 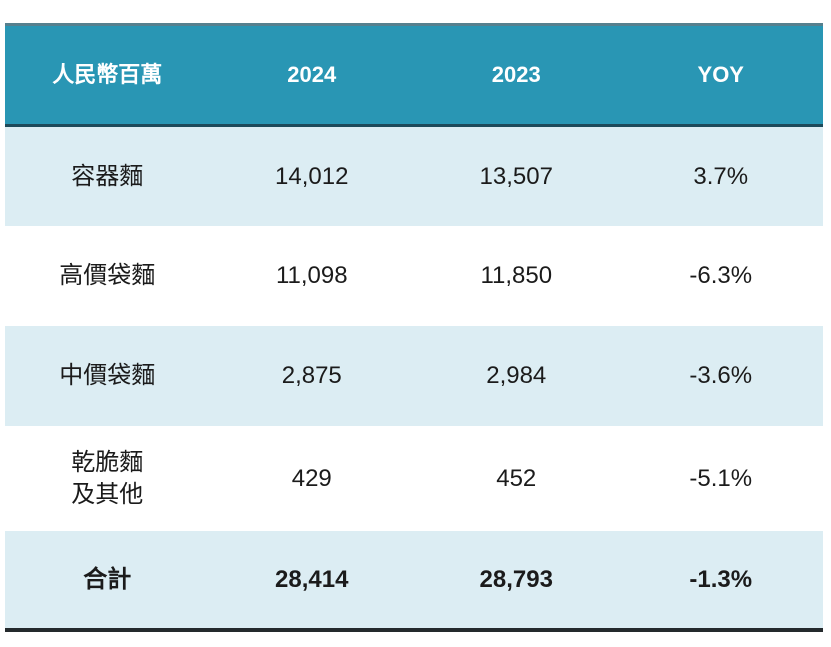 I want to click on cell-yoy: -5.1%, so click(x=721, y=478).